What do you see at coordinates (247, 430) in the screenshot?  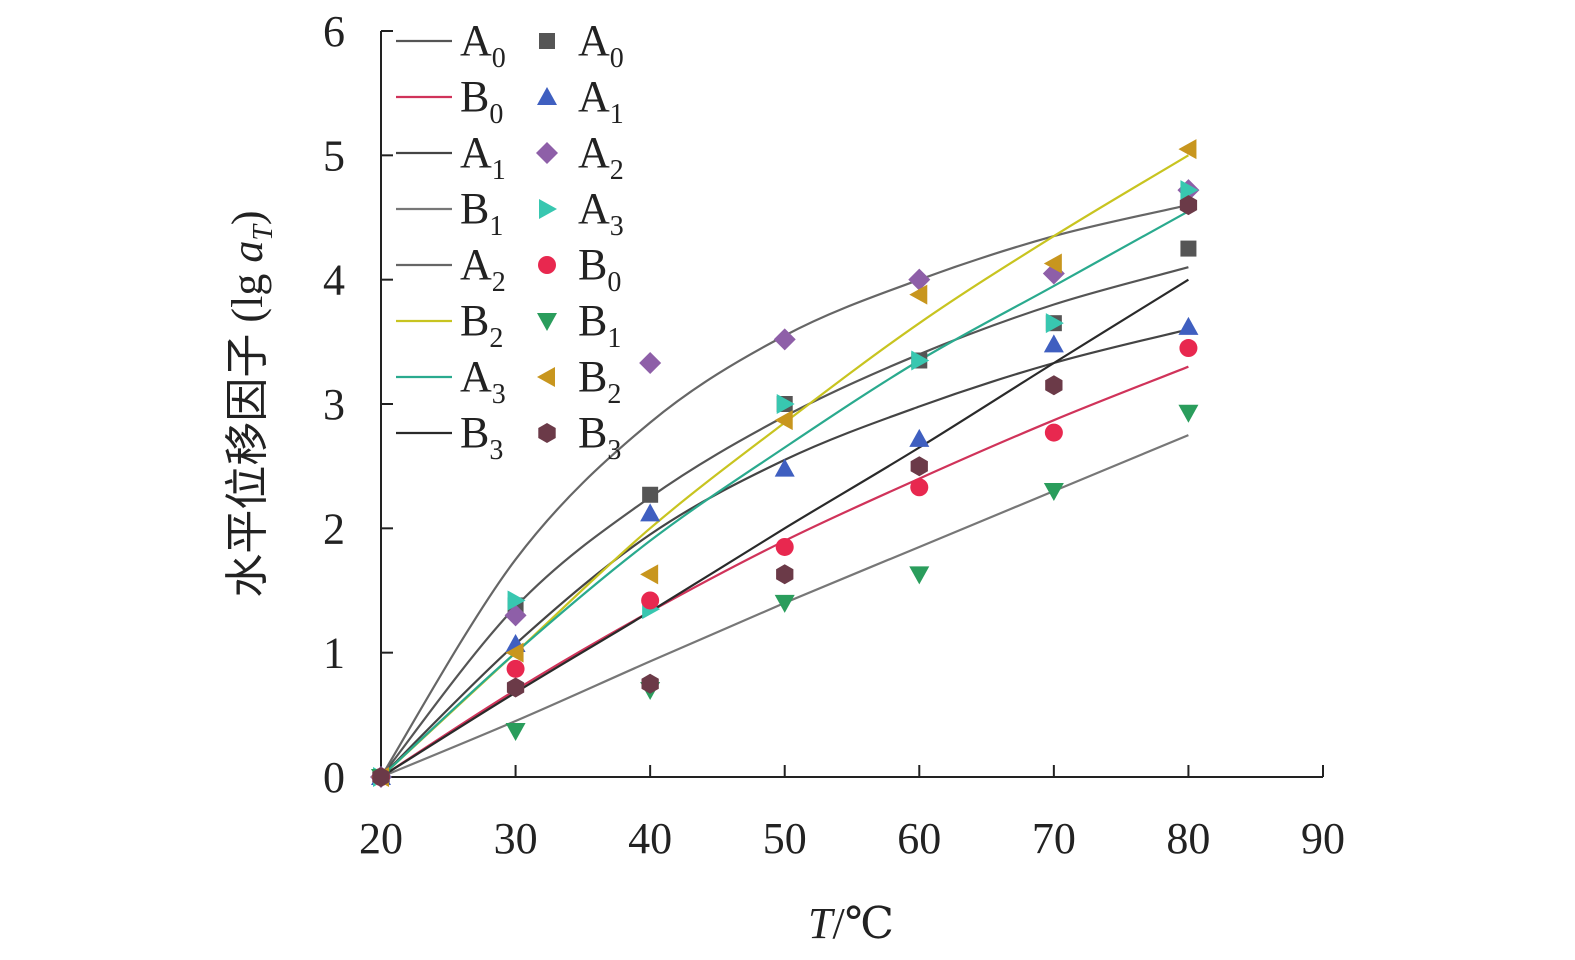 I see `y-axis-title-main: 水平位移因子 (lg` at bounding box center [247, 430].